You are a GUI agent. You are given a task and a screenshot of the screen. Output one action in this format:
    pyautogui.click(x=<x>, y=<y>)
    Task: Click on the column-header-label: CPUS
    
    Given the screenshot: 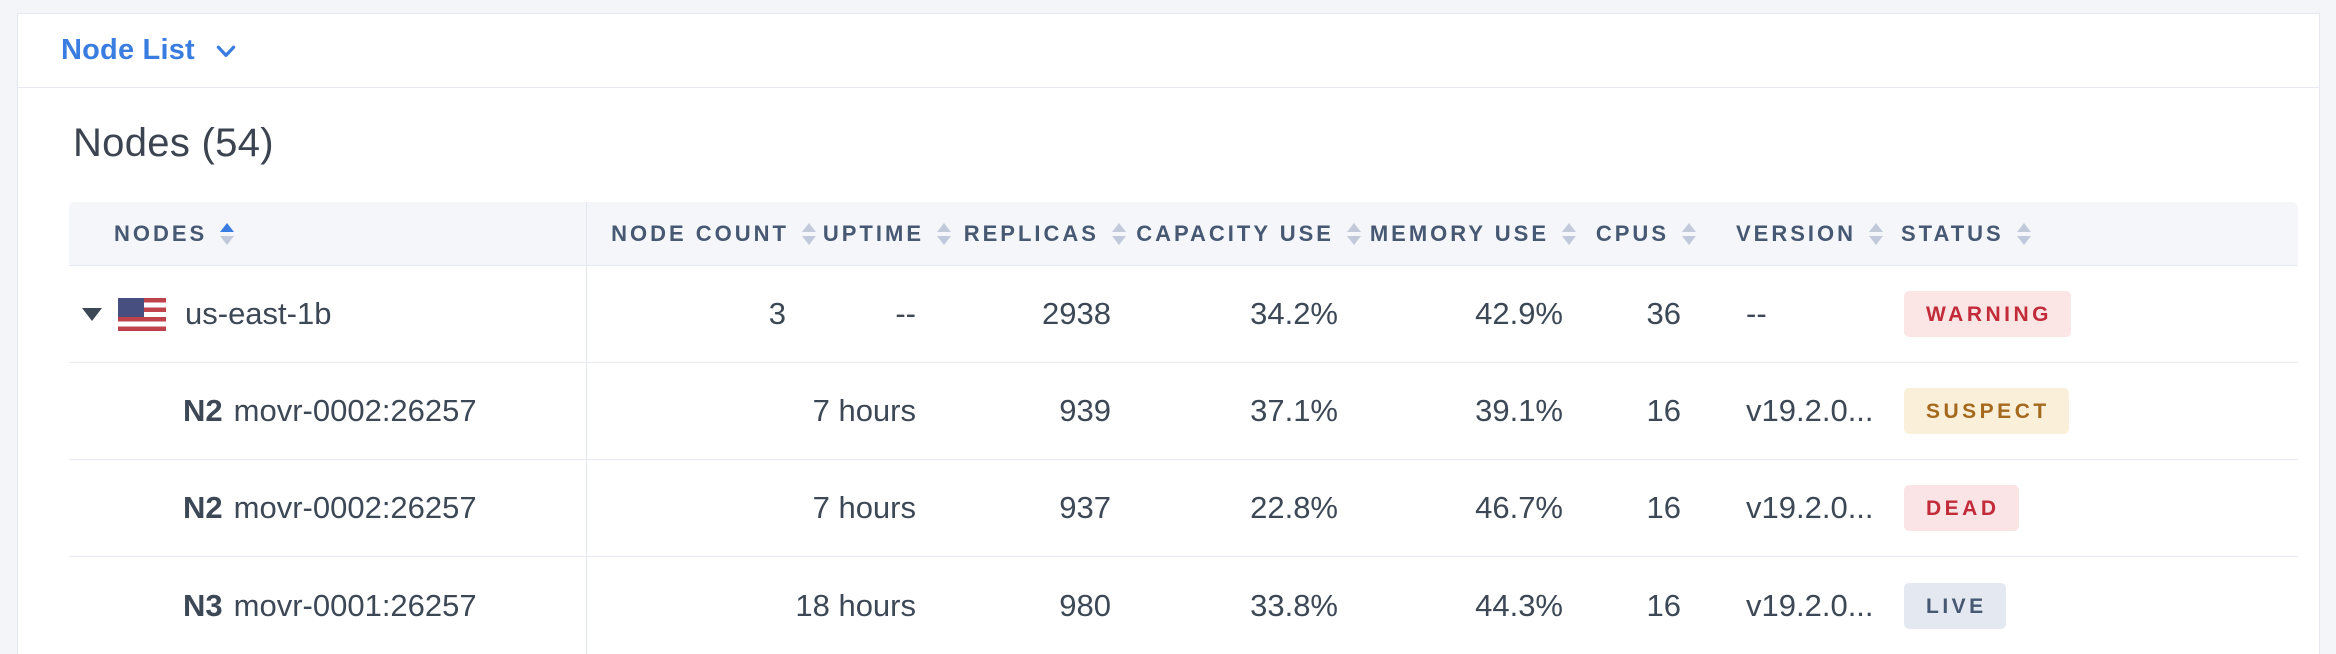 What is the action you would take?
    pyautogui.click(x=1632, y=233)
    